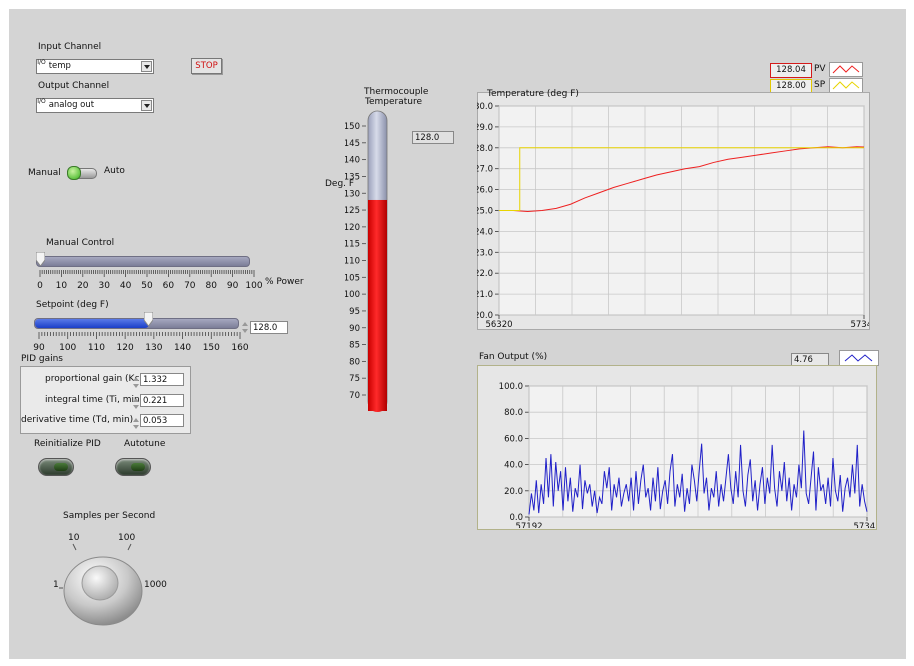  I want to click on pv-current-value: 128.04, so click(791, 70).